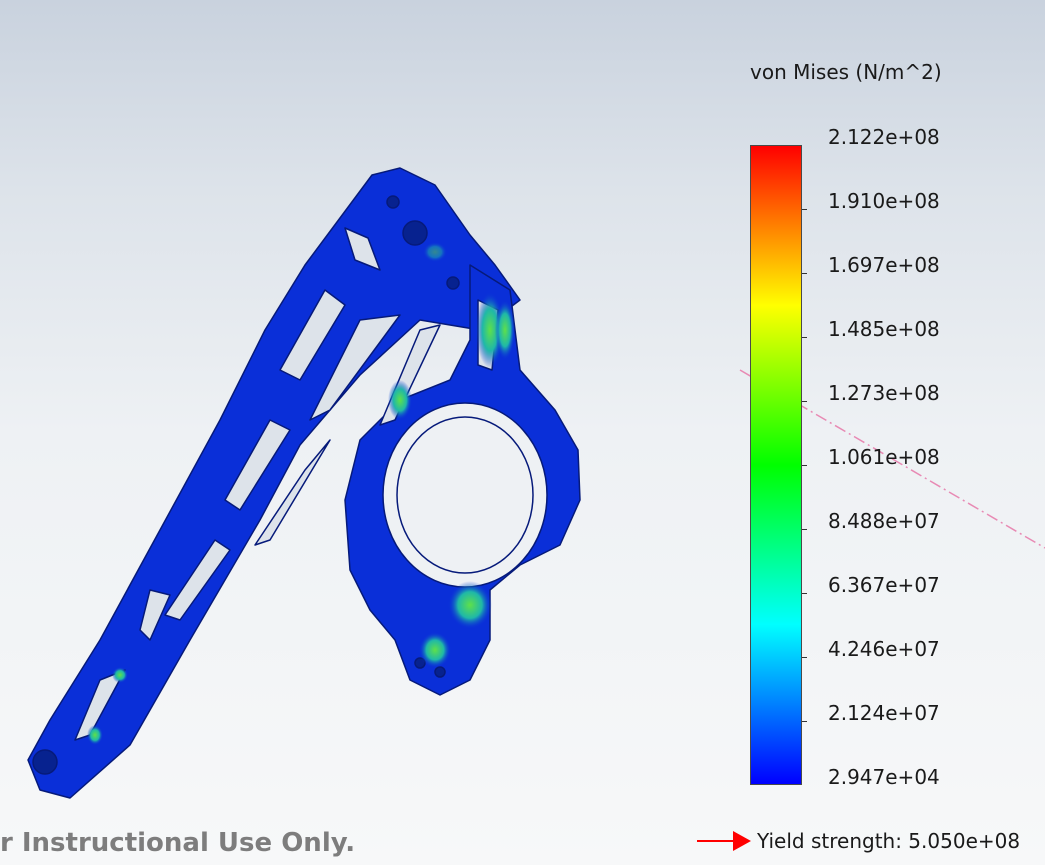 The image size is (1045, 865). What do you see at coordinates (45, 762) in the screenshot?
I see `pivot-hole` at bounding box center [45, 762].